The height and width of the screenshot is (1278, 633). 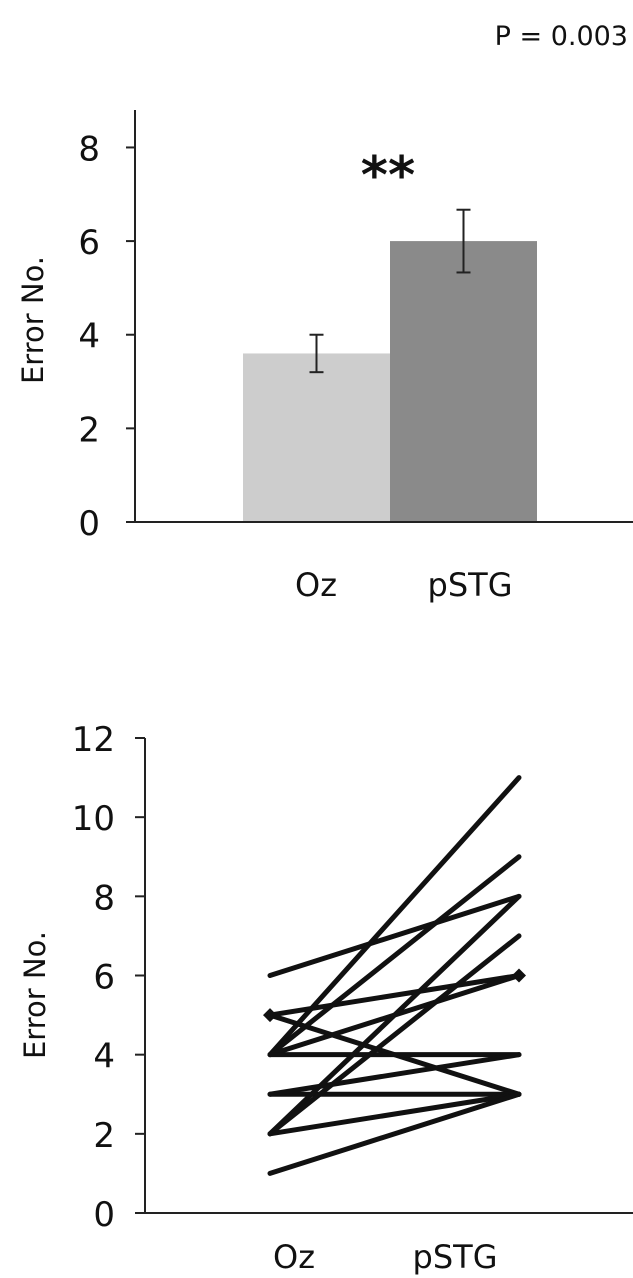 What do you see at coordinates (93, 819) in the screenshot?
I see `y-tick-label: 10` at bounding box center [93, 819].